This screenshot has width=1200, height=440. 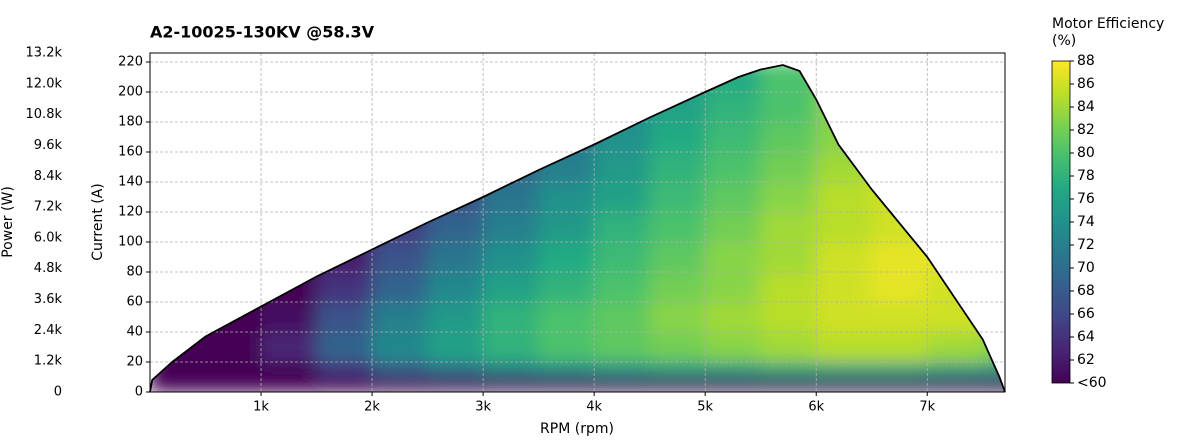 What do you see at coordinates (1086, 176) in the screenshot?
I see `colorbar-tick-label: 78` at bounding box center [1086, 176].